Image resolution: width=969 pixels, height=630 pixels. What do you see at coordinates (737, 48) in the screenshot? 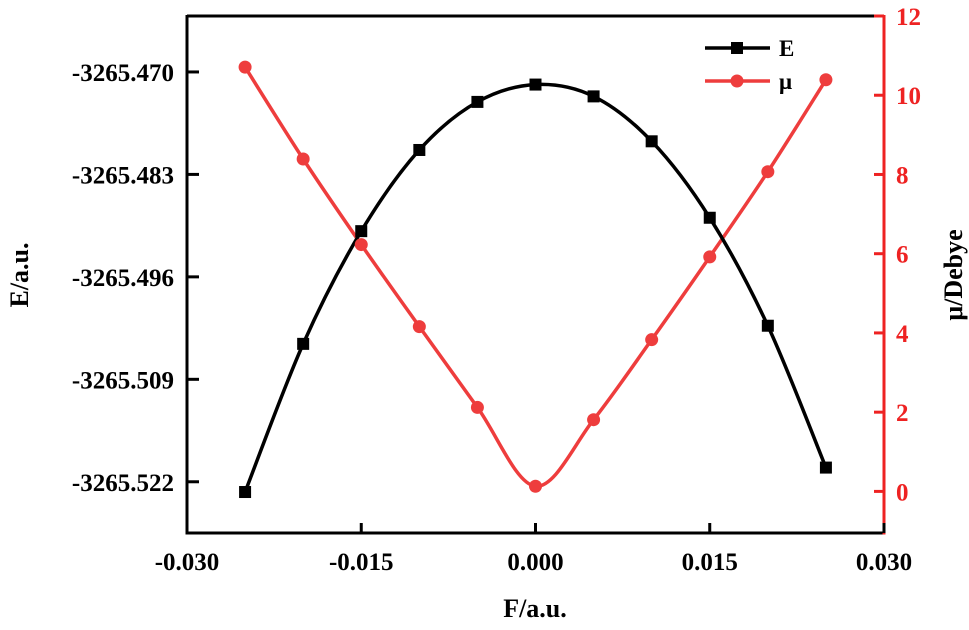
I see `legend-square-icon` at bounding box center [737, 48].